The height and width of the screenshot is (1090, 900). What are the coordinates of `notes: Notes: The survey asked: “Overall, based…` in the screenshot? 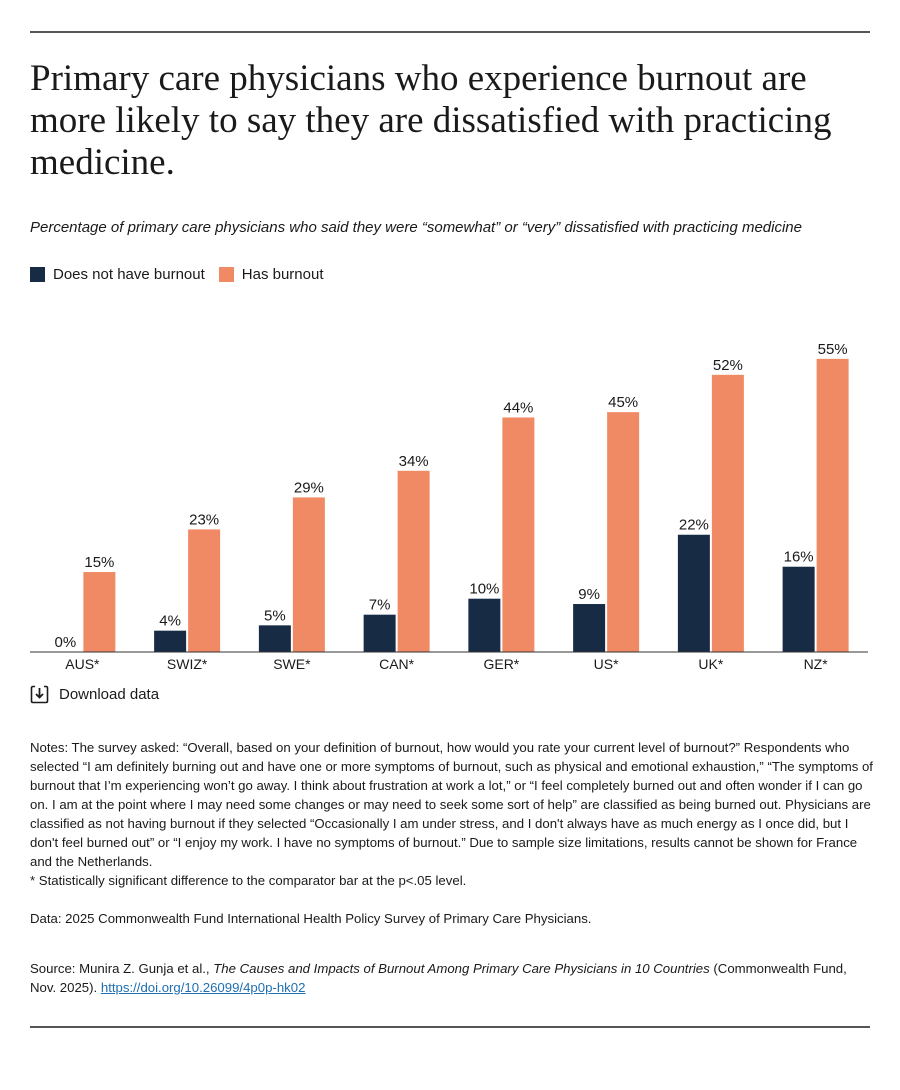 It's located at (452, 814).